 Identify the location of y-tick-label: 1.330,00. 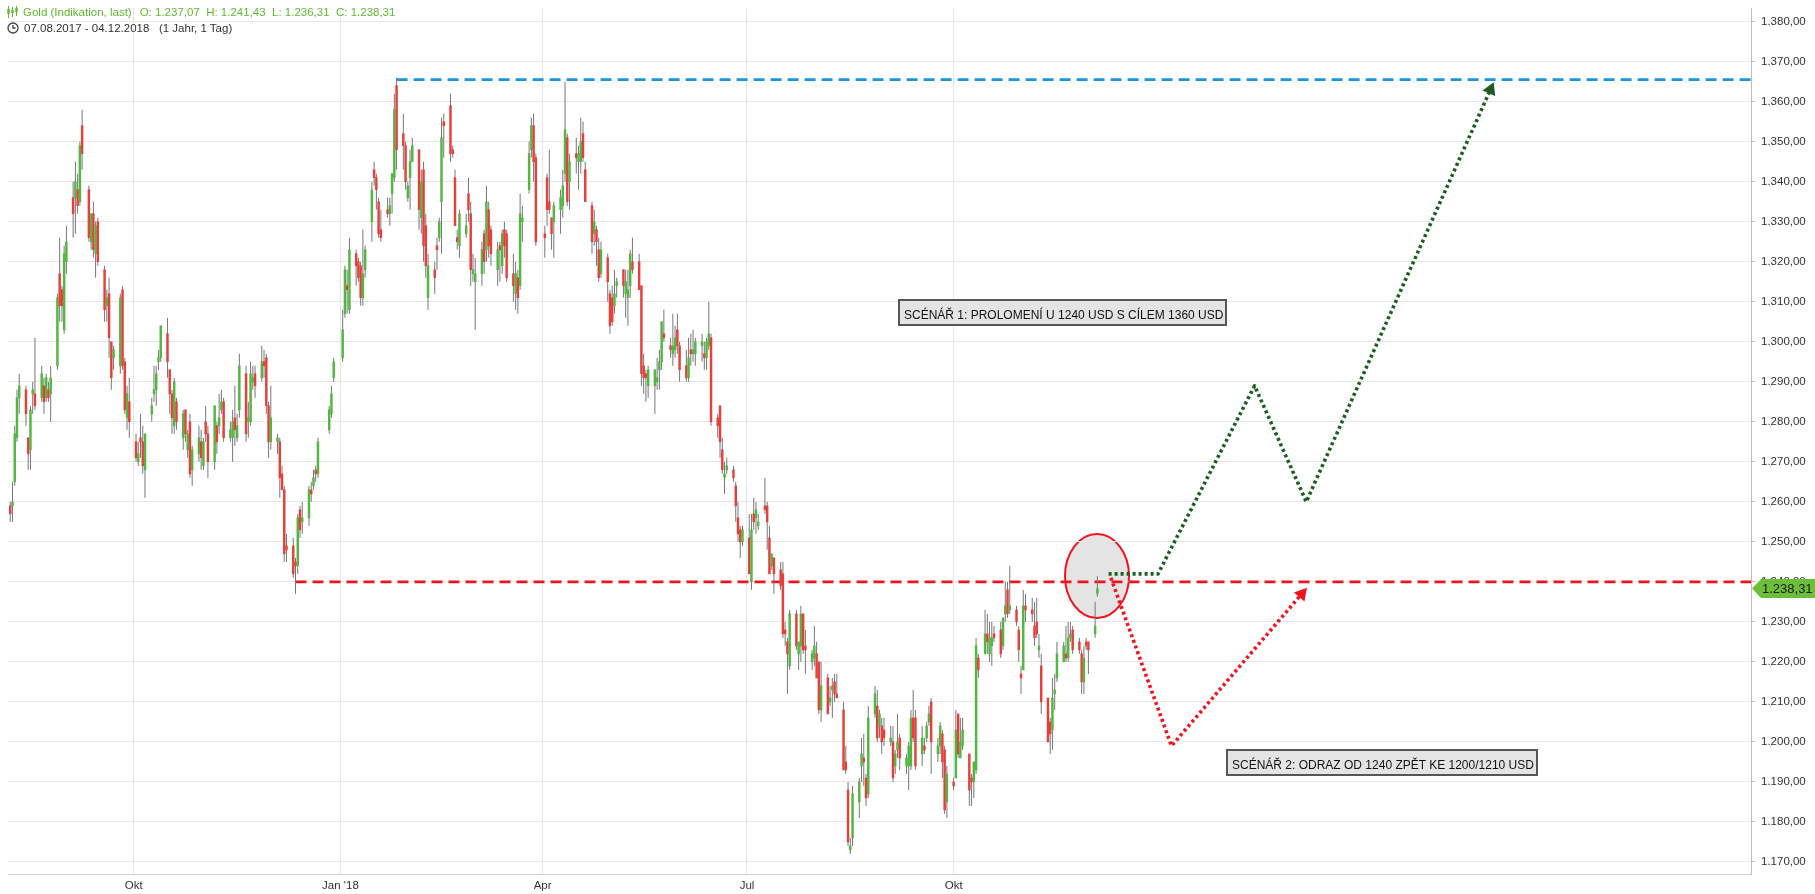
(1783, 220).